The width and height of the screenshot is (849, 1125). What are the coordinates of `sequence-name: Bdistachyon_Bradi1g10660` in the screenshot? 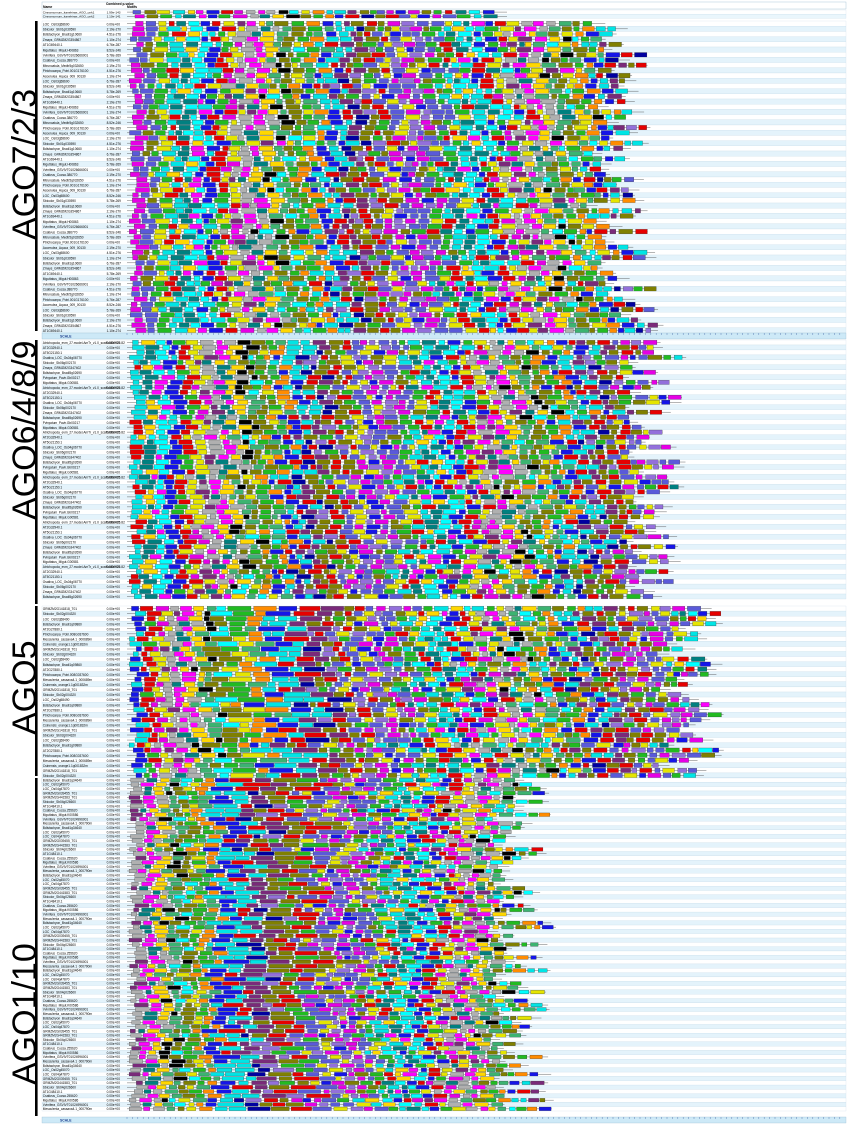 It's located at (62, 149).